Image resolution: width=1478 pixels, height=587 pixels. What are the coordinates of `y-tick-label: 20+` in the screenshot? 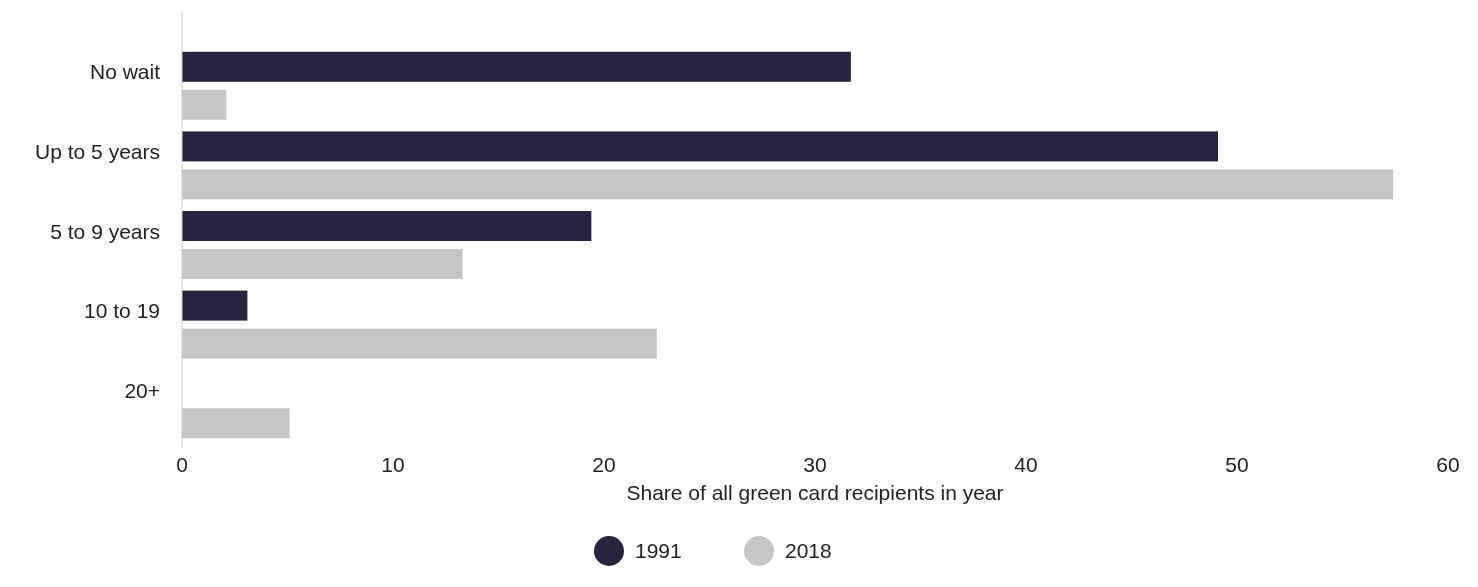 It's located at (142, 390).